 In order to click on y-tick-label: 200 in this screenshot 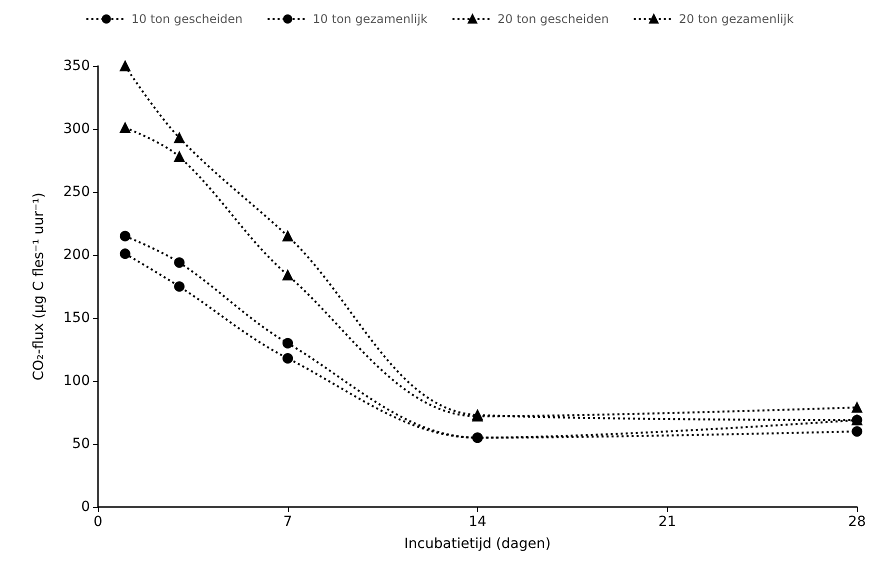, I will do `click(76, 255)`.